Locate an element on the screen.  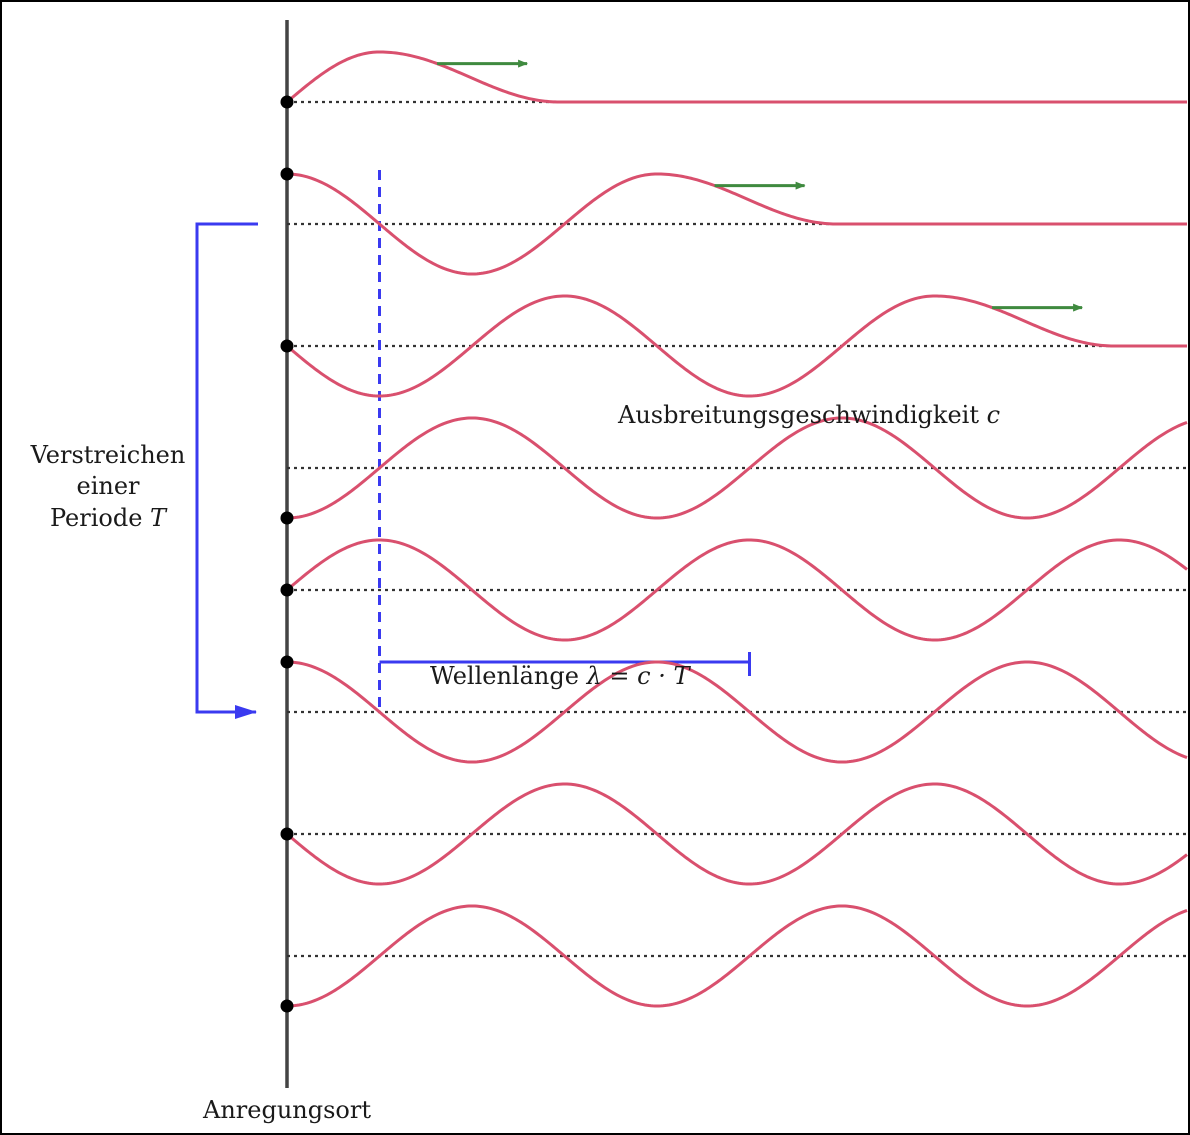
wavelength-label: Wellenlänge λ = c · T is located at coordinates (560, 676).